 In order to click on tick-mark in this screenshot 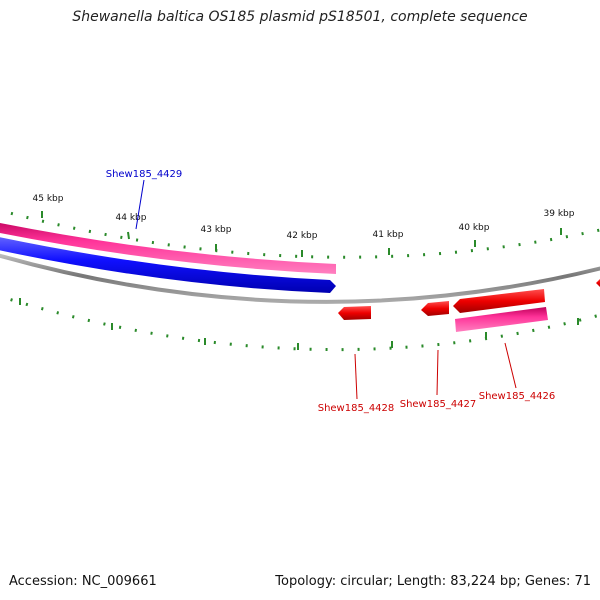, I will do `click(128, 235)`.